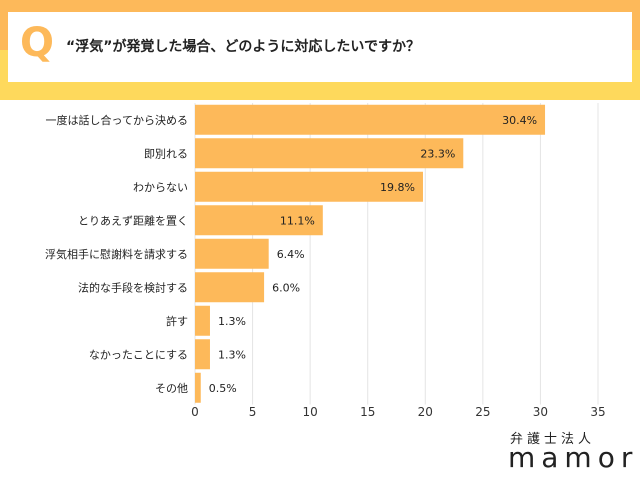 The width and height of the screenshot is (640, 480). I want to click on category-label: その他, so click(171, 388).